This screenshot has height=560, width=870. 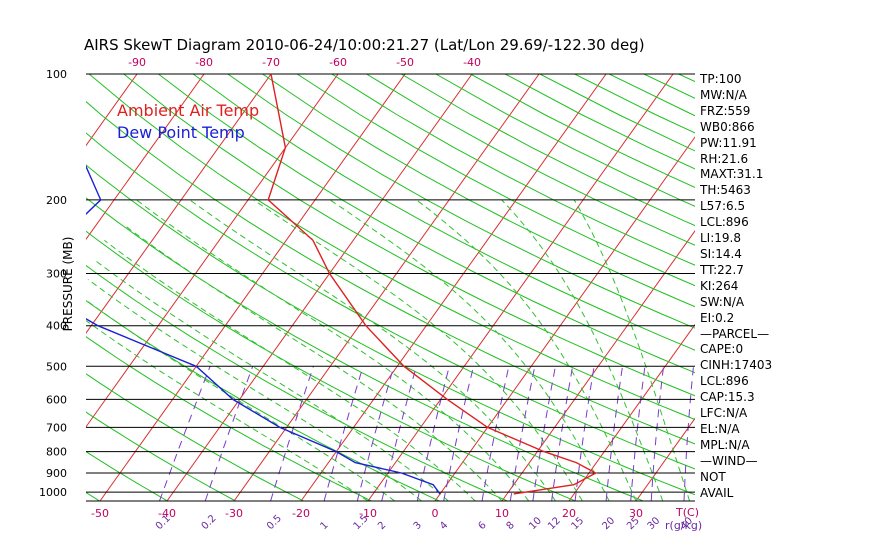 What do you see at coordinates (723, 94) in the screenshot?
I see `sounding-index-item: MW:N/A` at bounding box center [723, 94].